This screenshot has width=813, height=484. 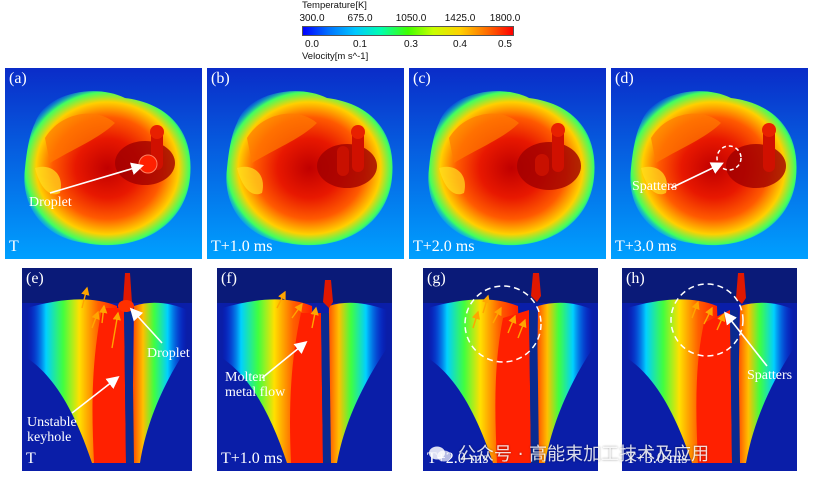 I want to click on unstable-keyhole-label: Unstable keyhole, so click(x=52, y=430).